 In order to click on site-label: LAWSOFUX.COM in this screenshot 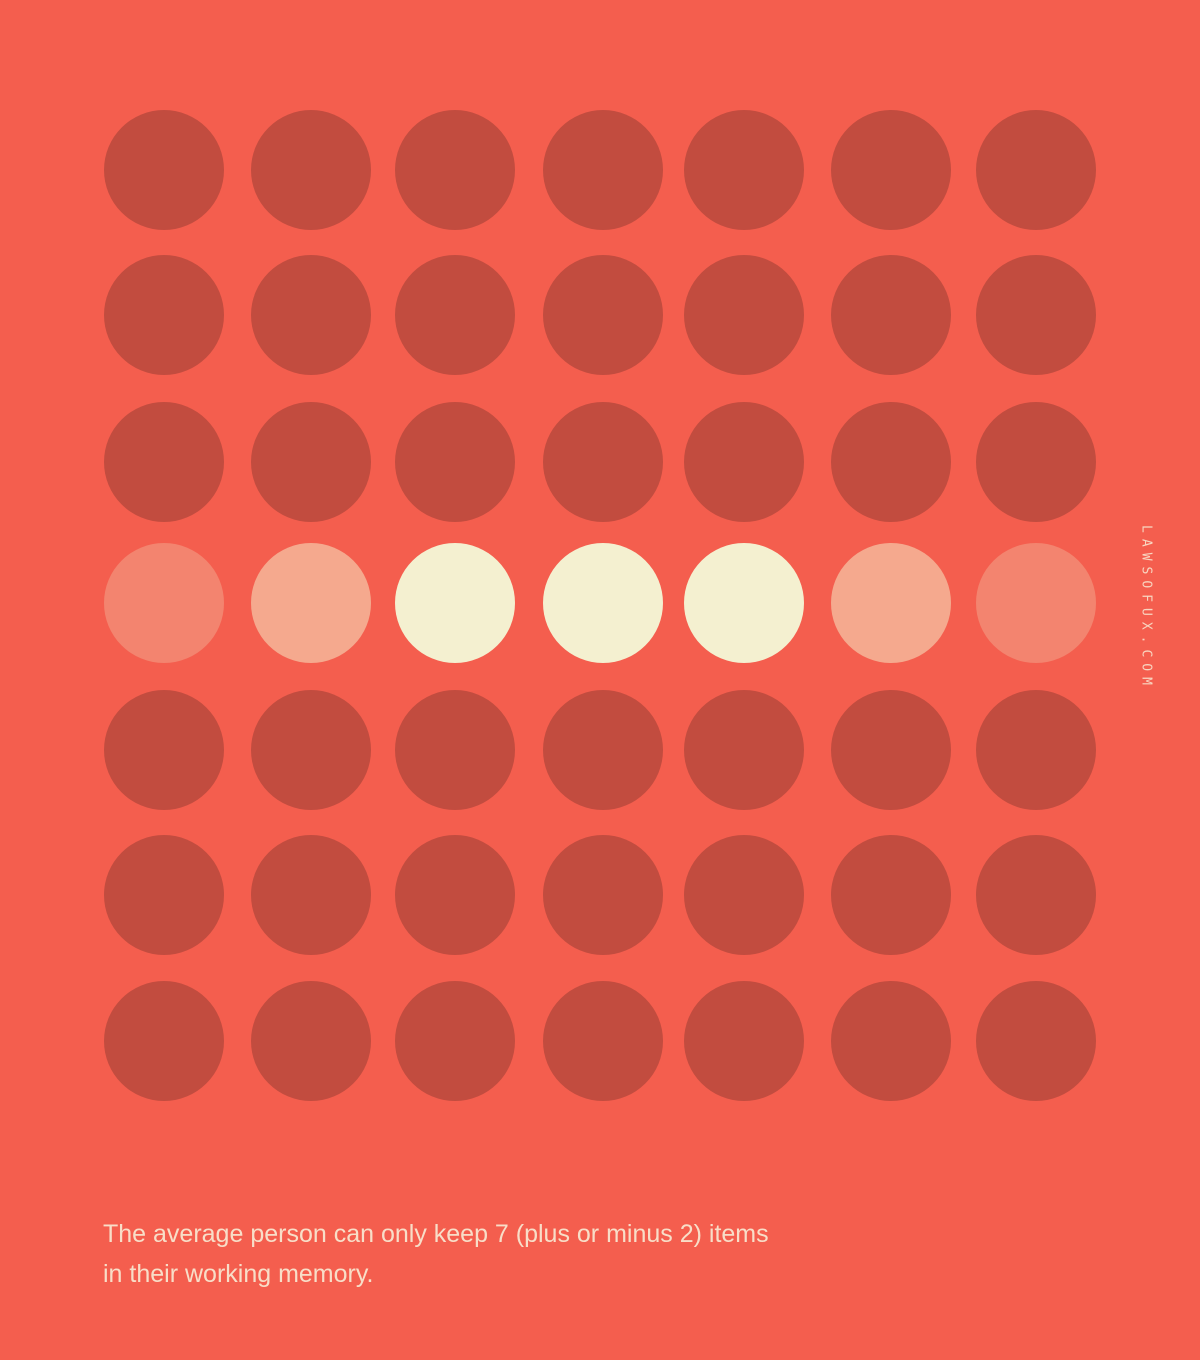, I will do `click(1146, 608)`.